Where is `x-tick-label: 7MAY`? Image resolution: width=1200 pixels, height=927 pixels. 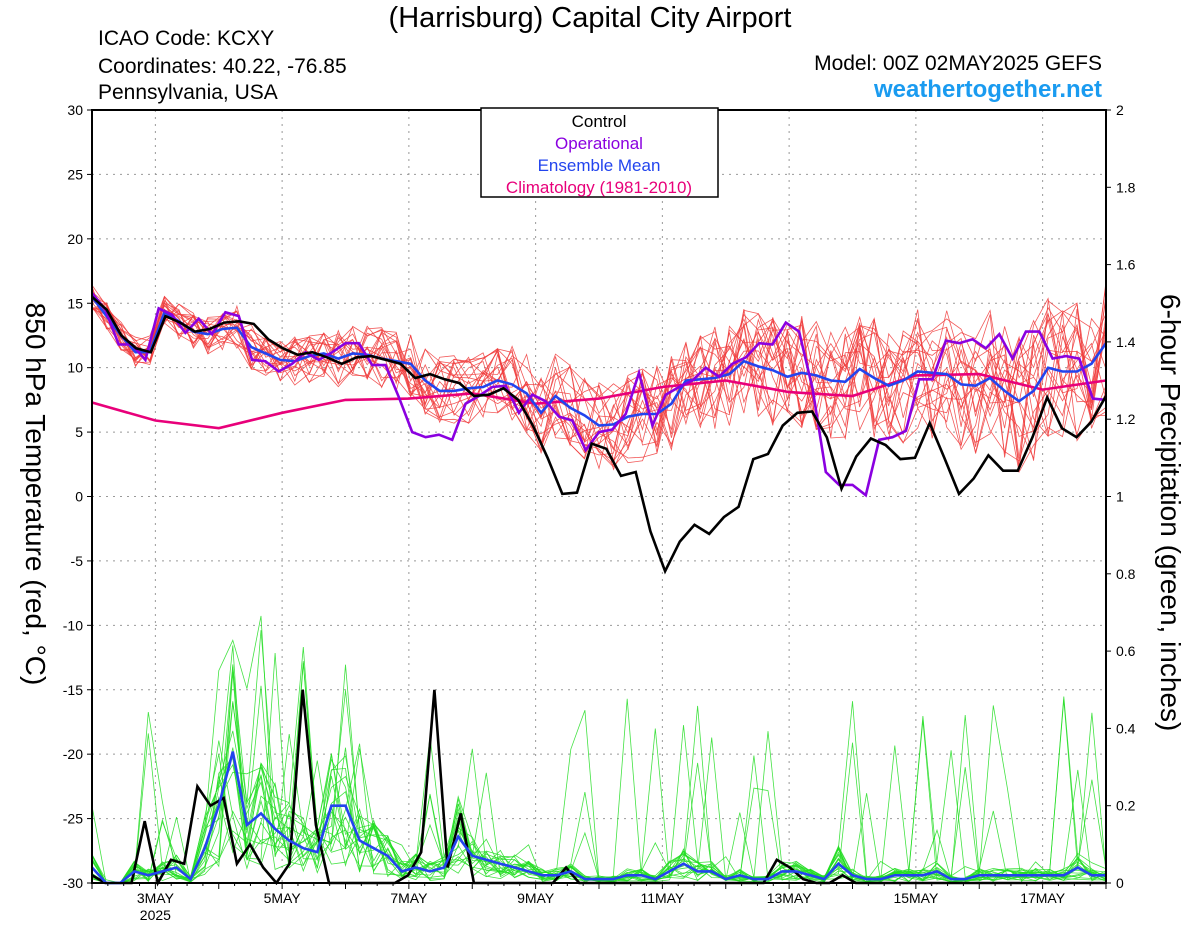
x-tick-label: 7MAY is located at coordinates (409, 898).